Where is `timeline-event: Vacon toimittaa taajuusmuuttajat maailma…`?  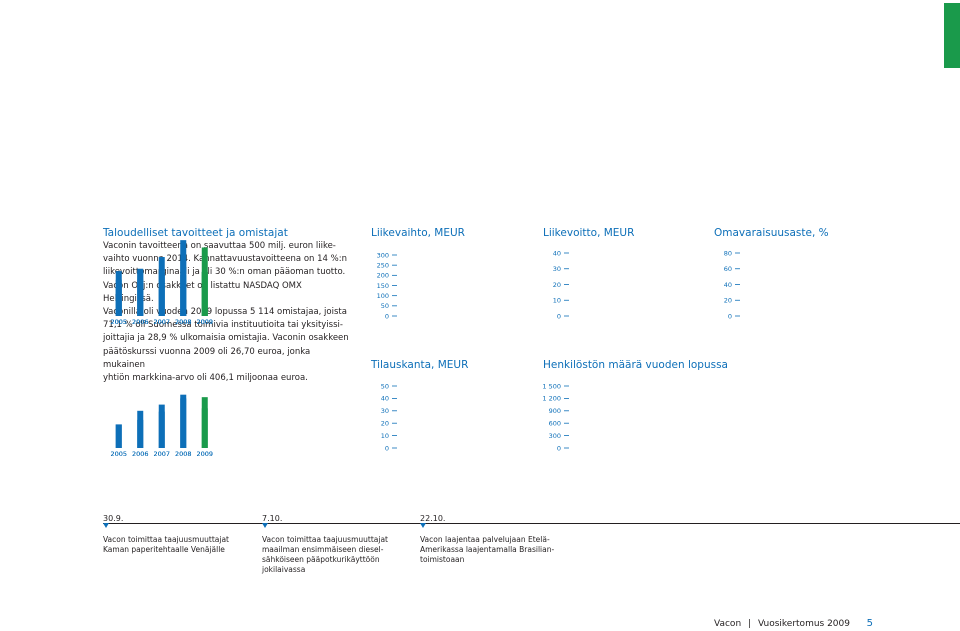 timeline-event: Vacon toimittaa taajuusmuuttajat maailma… is located at coordinates (342, 555).